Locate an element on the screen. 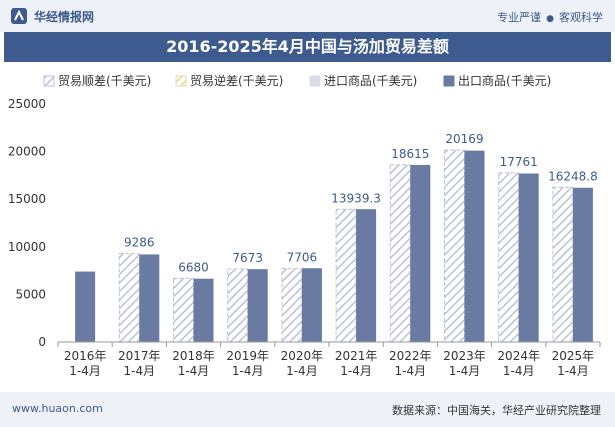 The height and width of the screenshot is (427, 615). x-tick-label: 2025年 1-4月 is located at coordinates (573, 363).